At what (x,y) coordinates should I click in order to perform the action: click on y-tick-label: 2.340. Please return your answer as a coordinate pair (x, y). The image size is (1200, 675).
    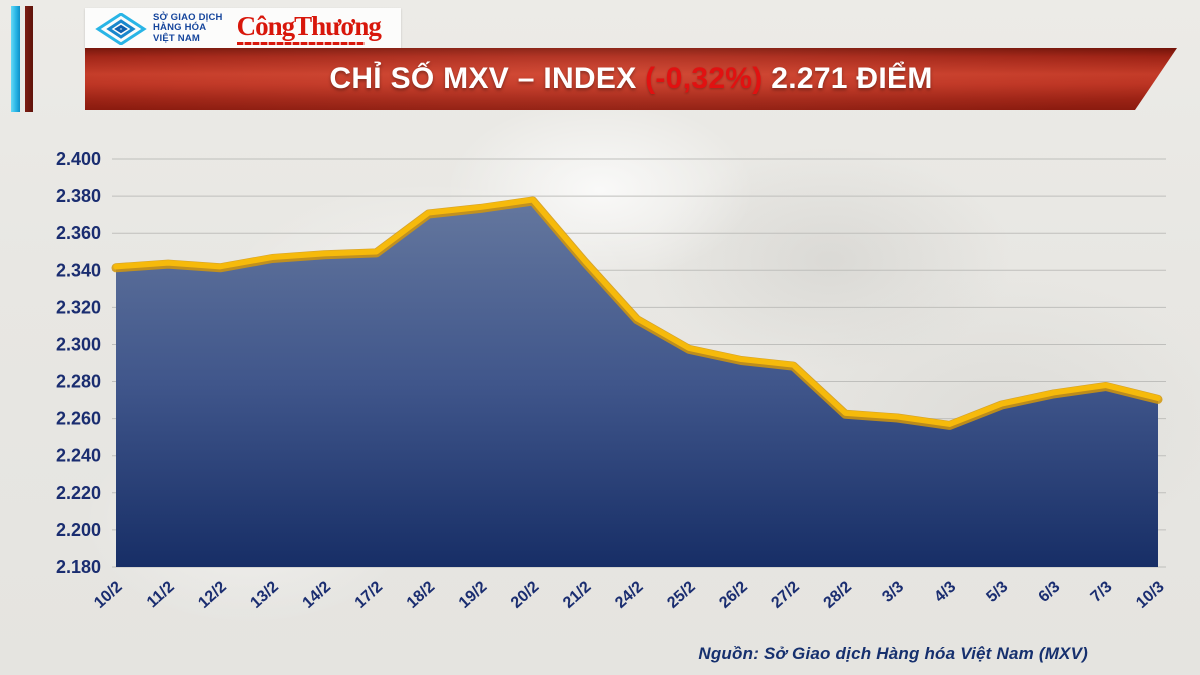
    Looking at the image, I should click on (78, 270).